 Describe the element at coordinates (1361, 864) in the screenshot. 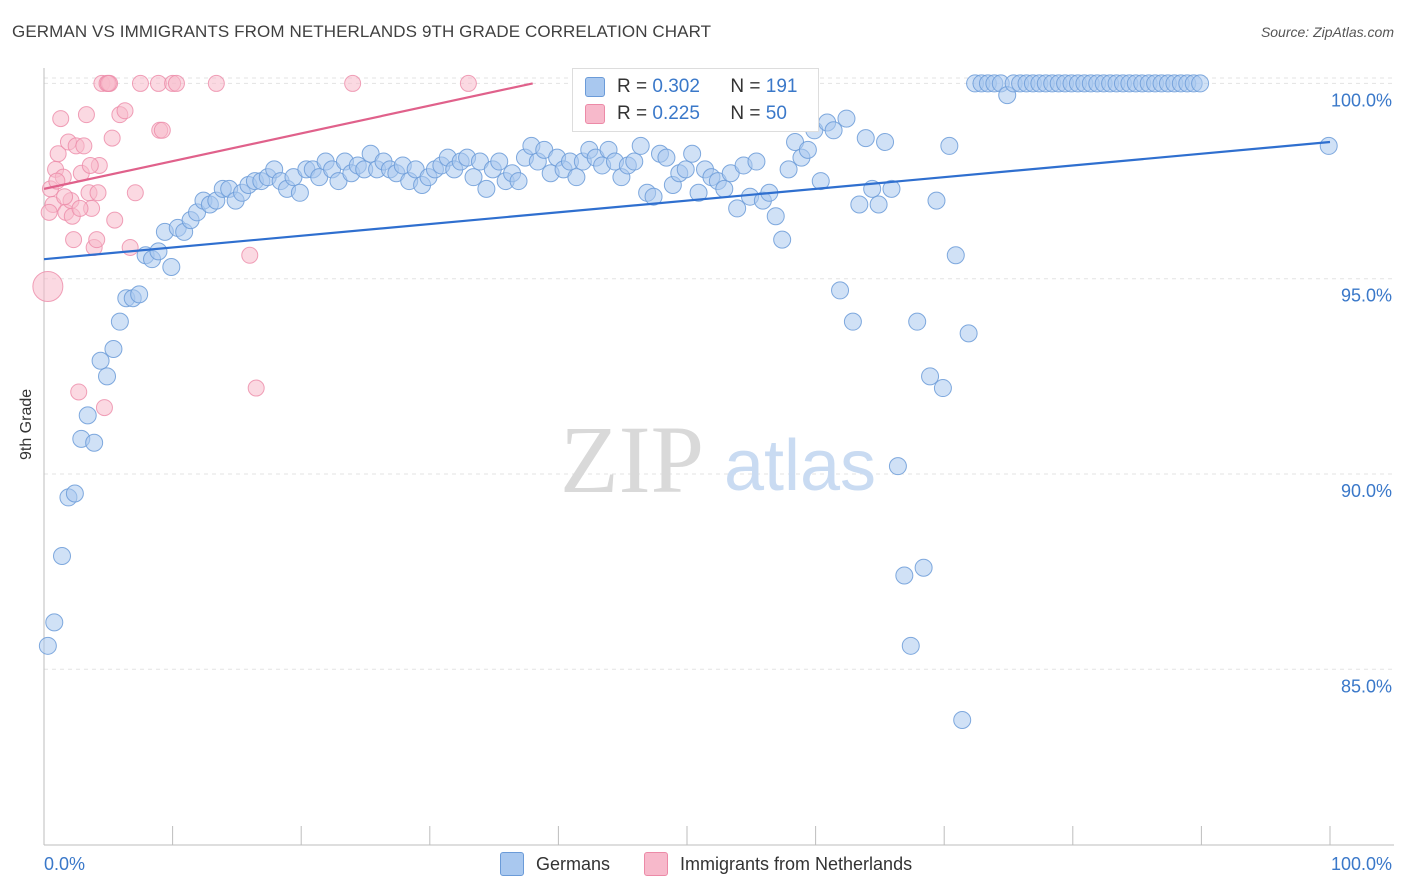

I see `x-tick-label: 100.0%` at that location.